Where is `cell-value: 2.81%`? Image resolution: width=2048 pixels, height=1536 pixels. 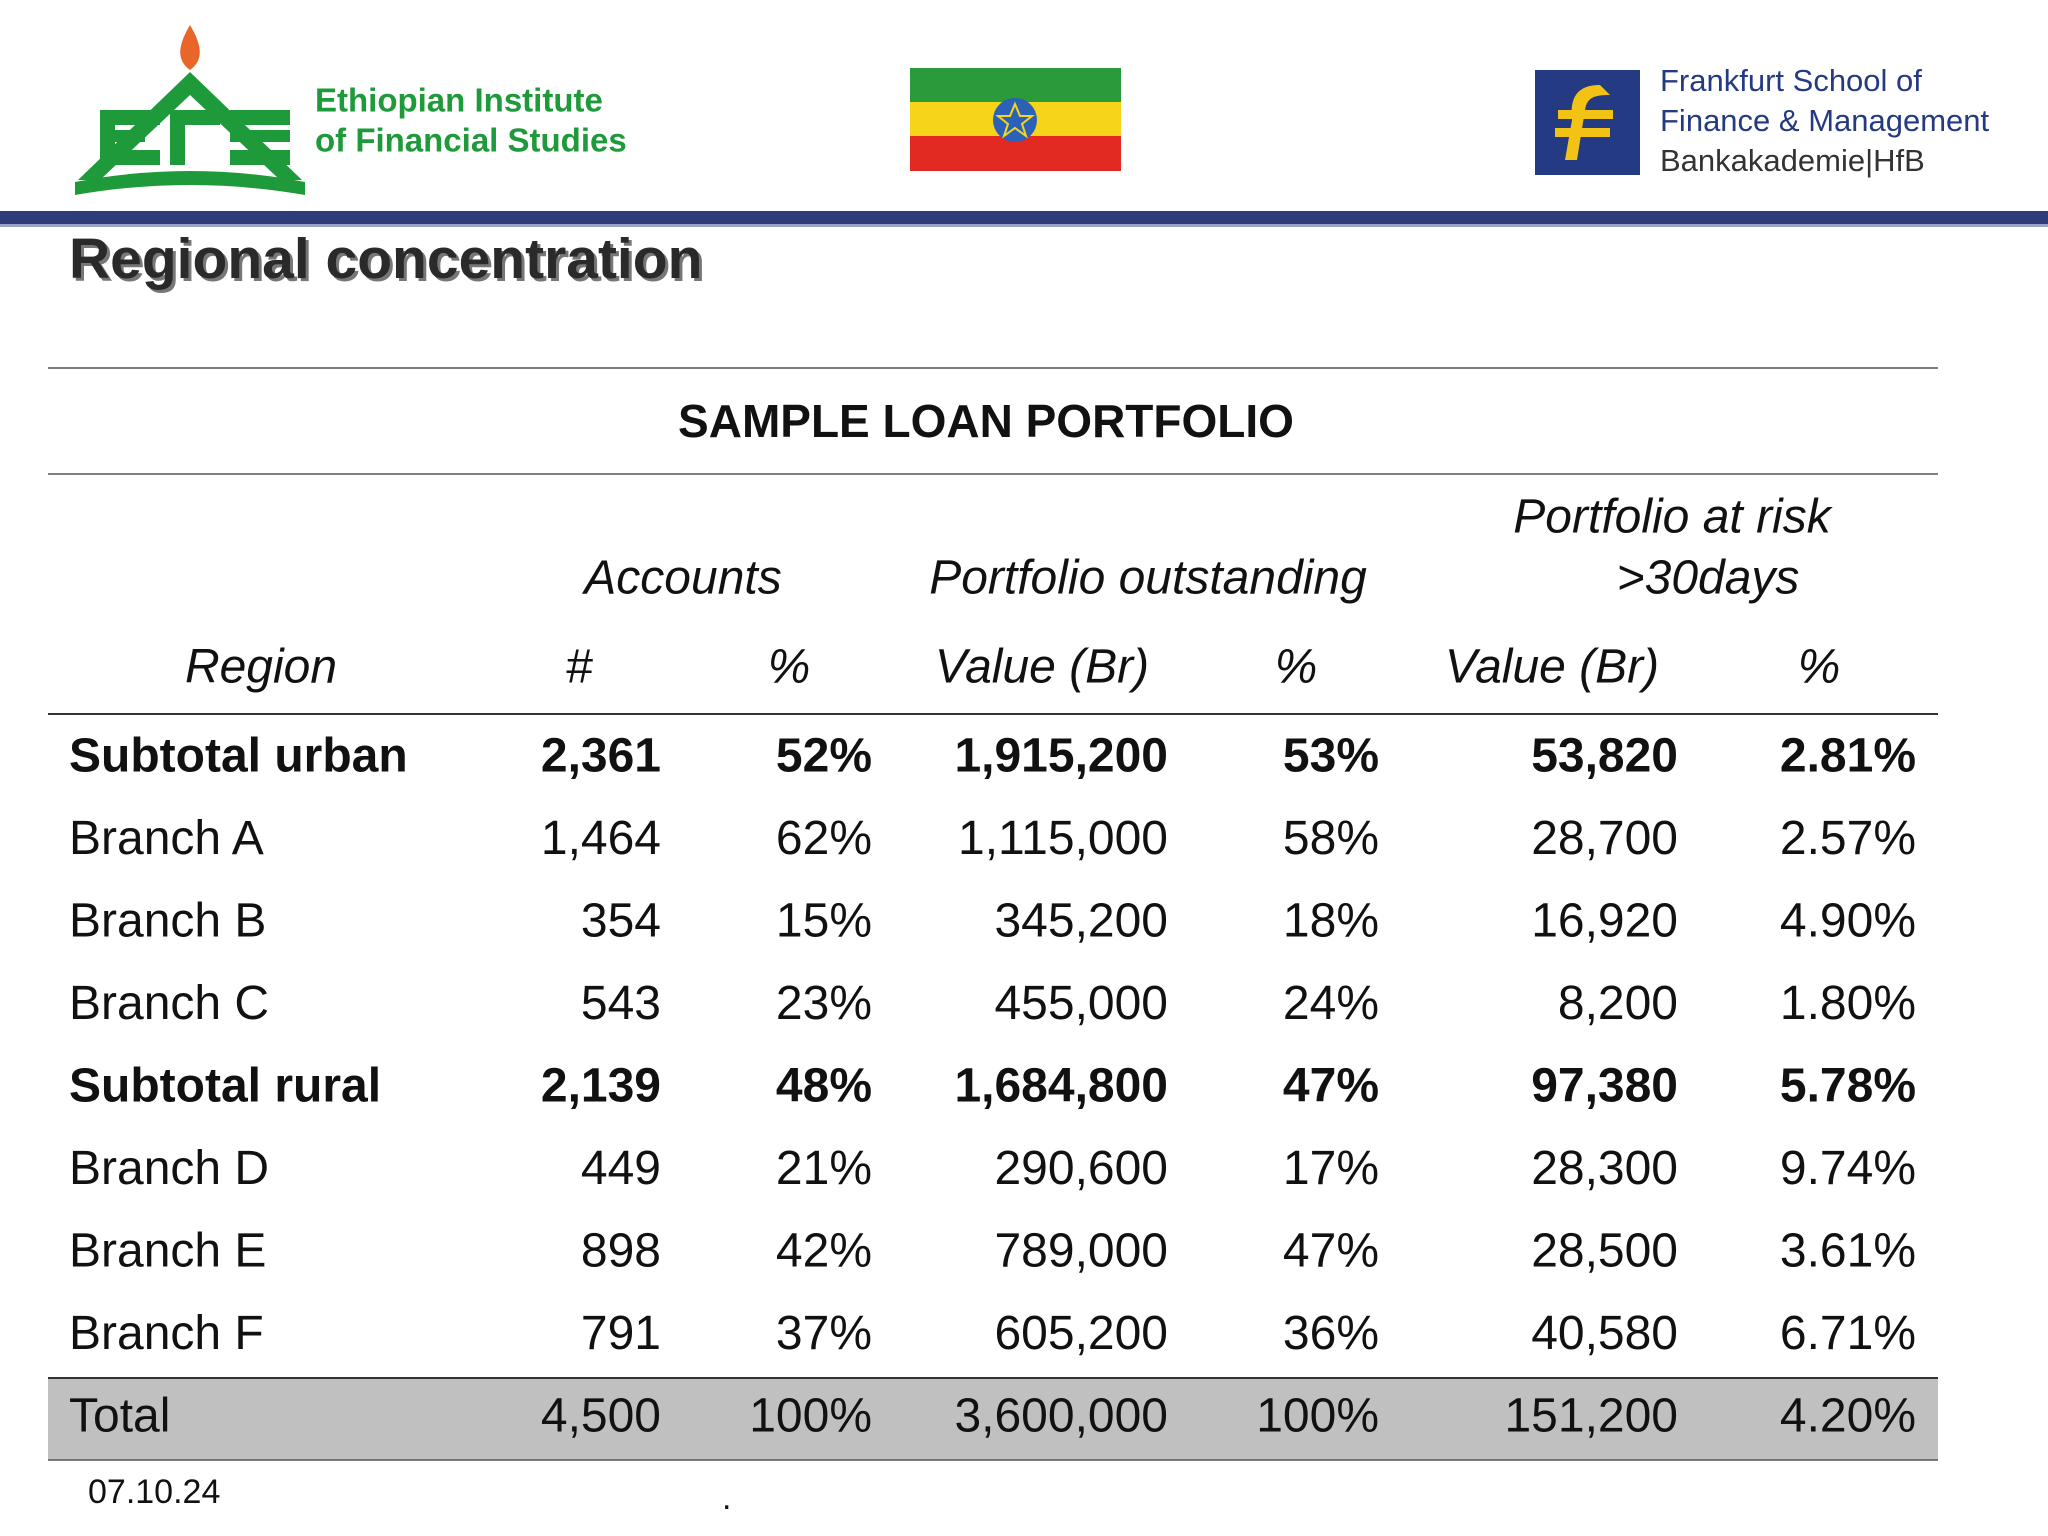 cell-value: 2.81% is located at coordinates (1848, 756).